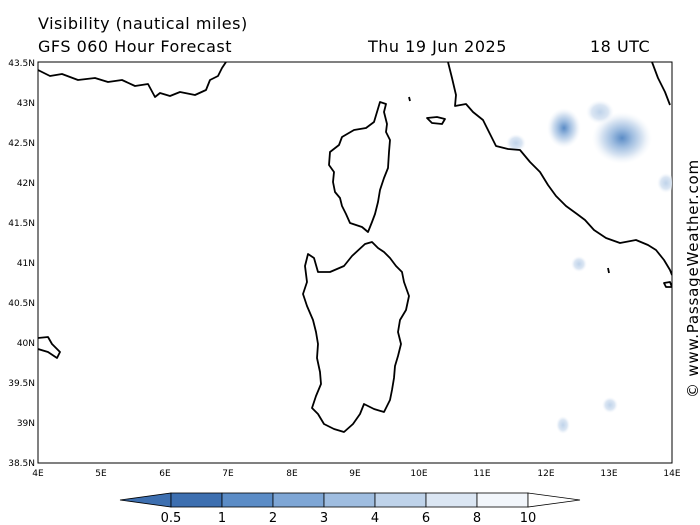  What do you see at coordinates (26, 184) in the screenshot?
I see `lat-tick-label: 42N` at bounding box center [26, 184].